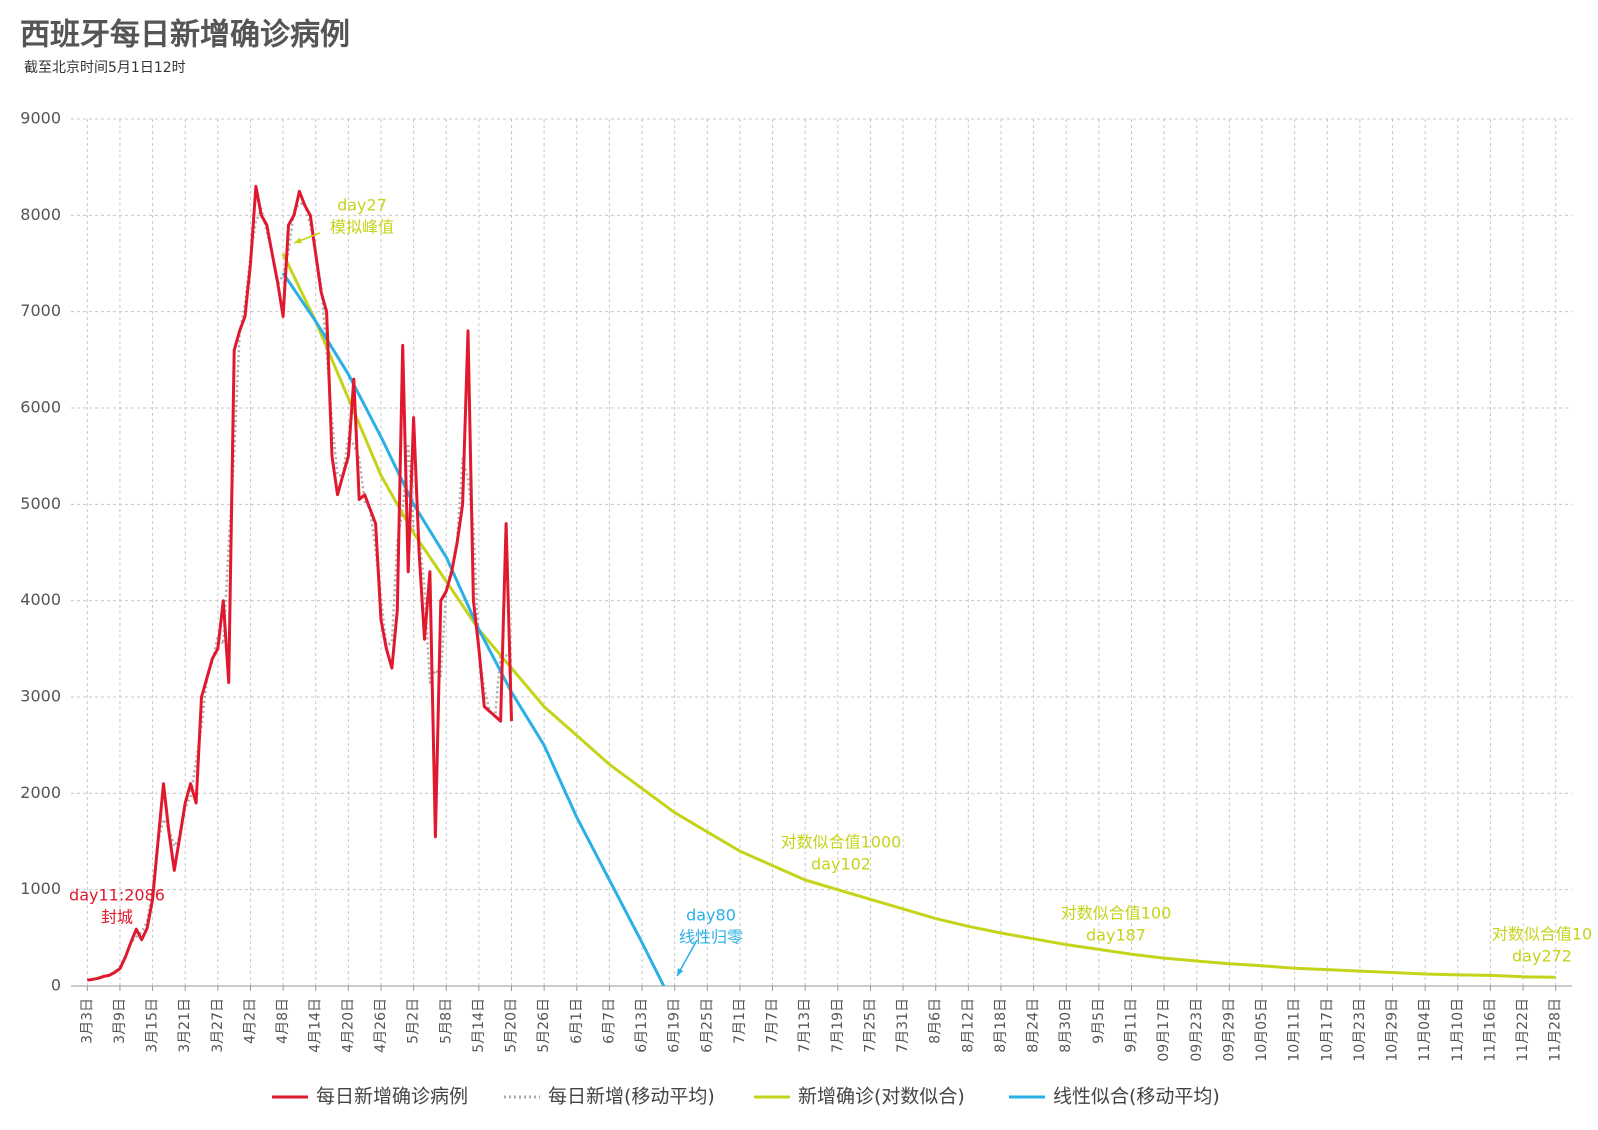  I want to click on y-tick-label: 1000, so click(40, 888).